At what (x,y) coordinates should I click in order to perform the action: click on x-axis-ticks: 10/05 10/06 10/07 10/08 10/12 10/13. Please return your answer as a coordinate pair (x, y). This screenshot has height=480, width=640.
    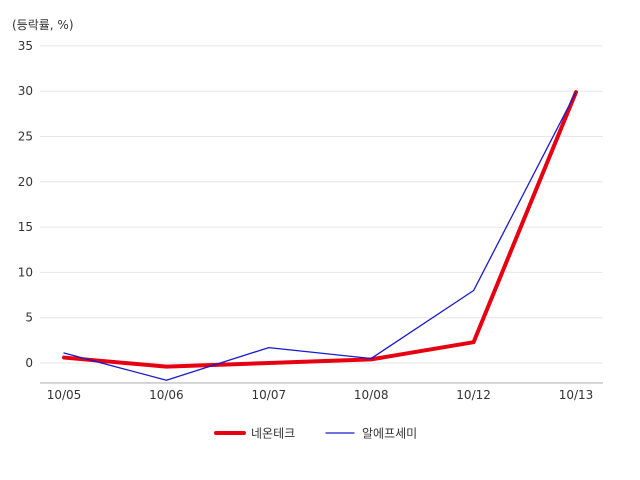
    Looking at the image, I should click on (320, 395).